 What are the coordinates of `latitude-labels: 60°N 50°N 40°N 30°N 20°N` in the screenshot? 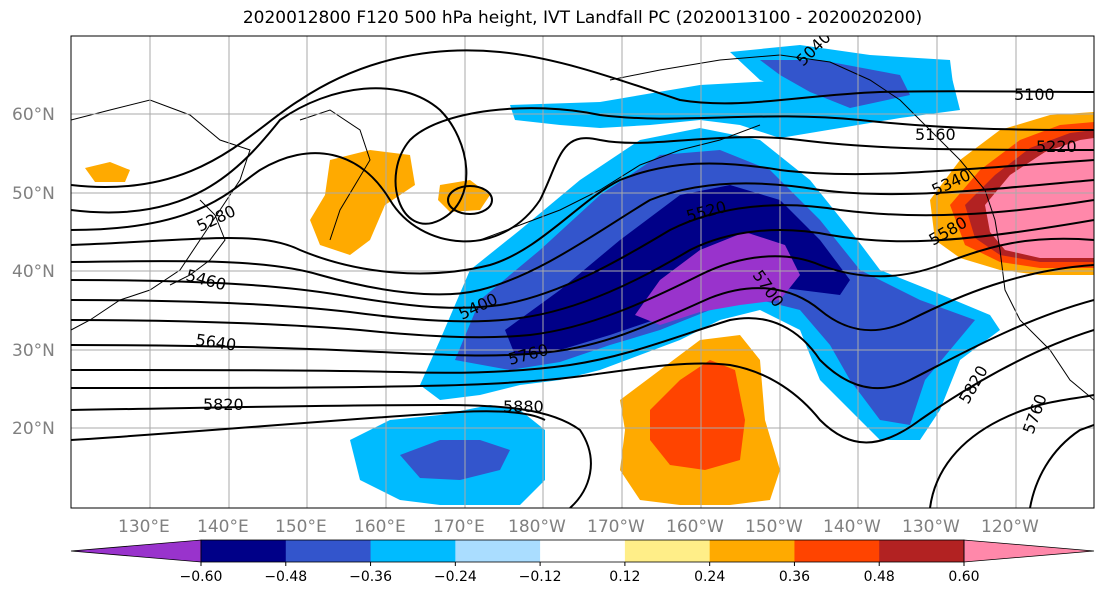 It's located at (33, 272).